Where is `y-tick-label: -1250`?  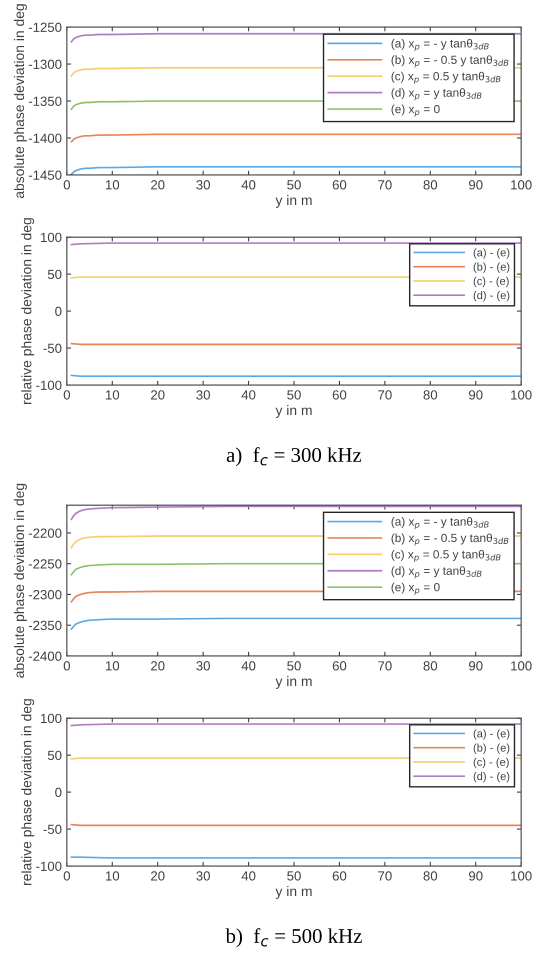
y-tick-label: -1250 is located at coordinates (45, 27).